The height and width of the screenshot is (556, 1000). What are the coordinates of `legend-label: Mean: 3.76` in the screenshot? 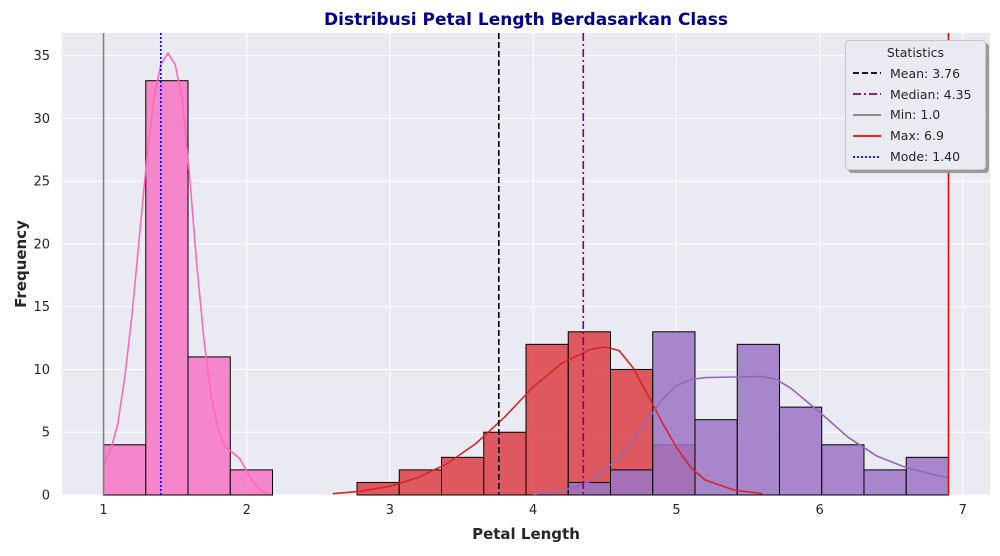 It's located at (925, 73).